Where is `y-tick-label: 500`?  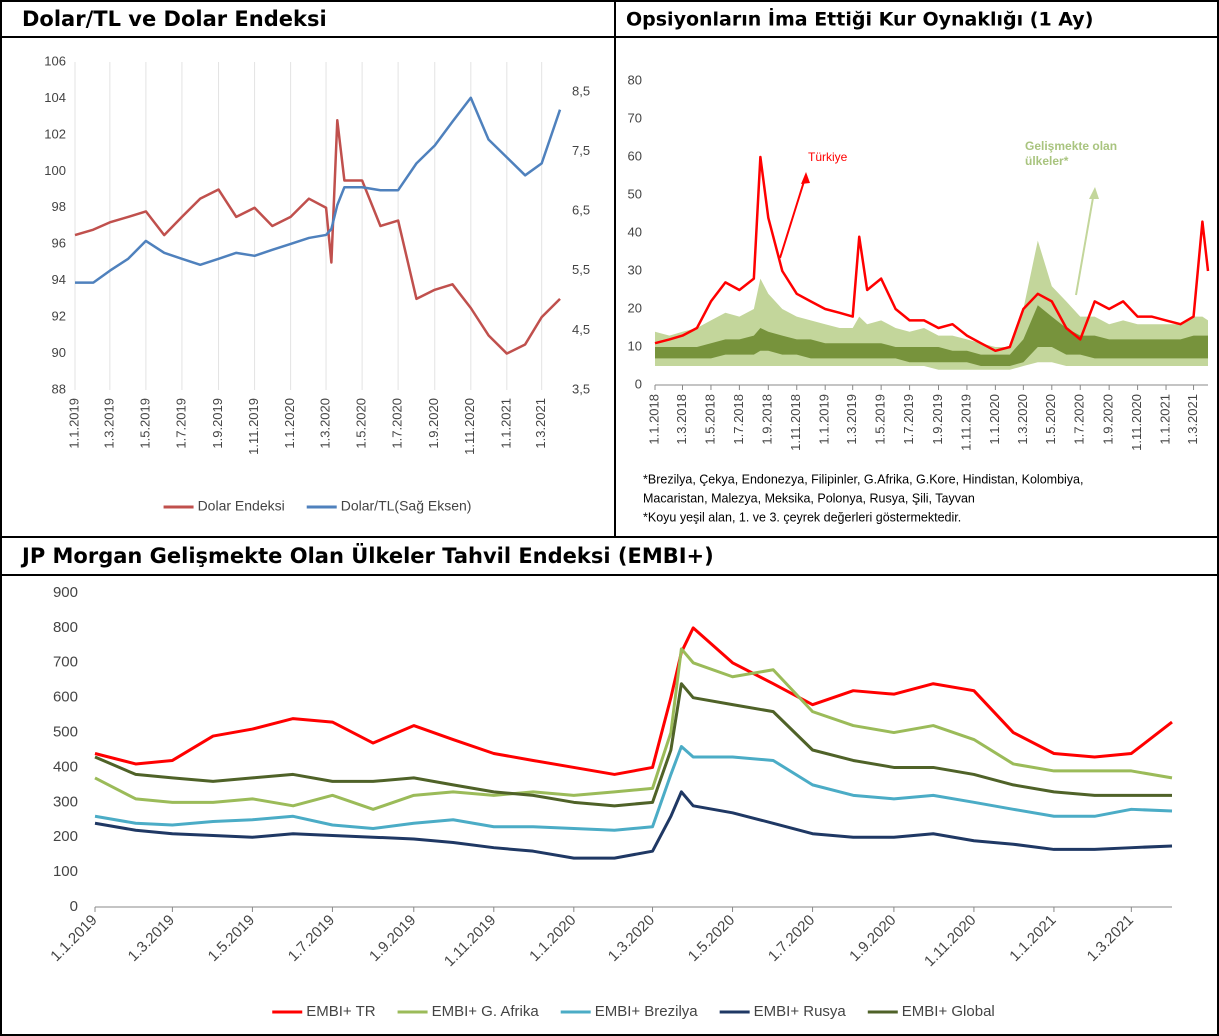 y-tick-label: 500 is located at coordinates (65, 732).